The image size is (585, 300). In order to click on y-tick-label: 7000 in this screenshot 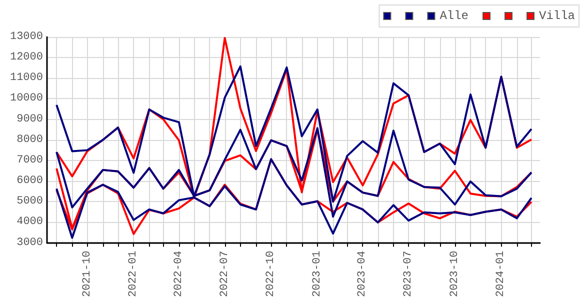, I will do `click(29, 160)`.